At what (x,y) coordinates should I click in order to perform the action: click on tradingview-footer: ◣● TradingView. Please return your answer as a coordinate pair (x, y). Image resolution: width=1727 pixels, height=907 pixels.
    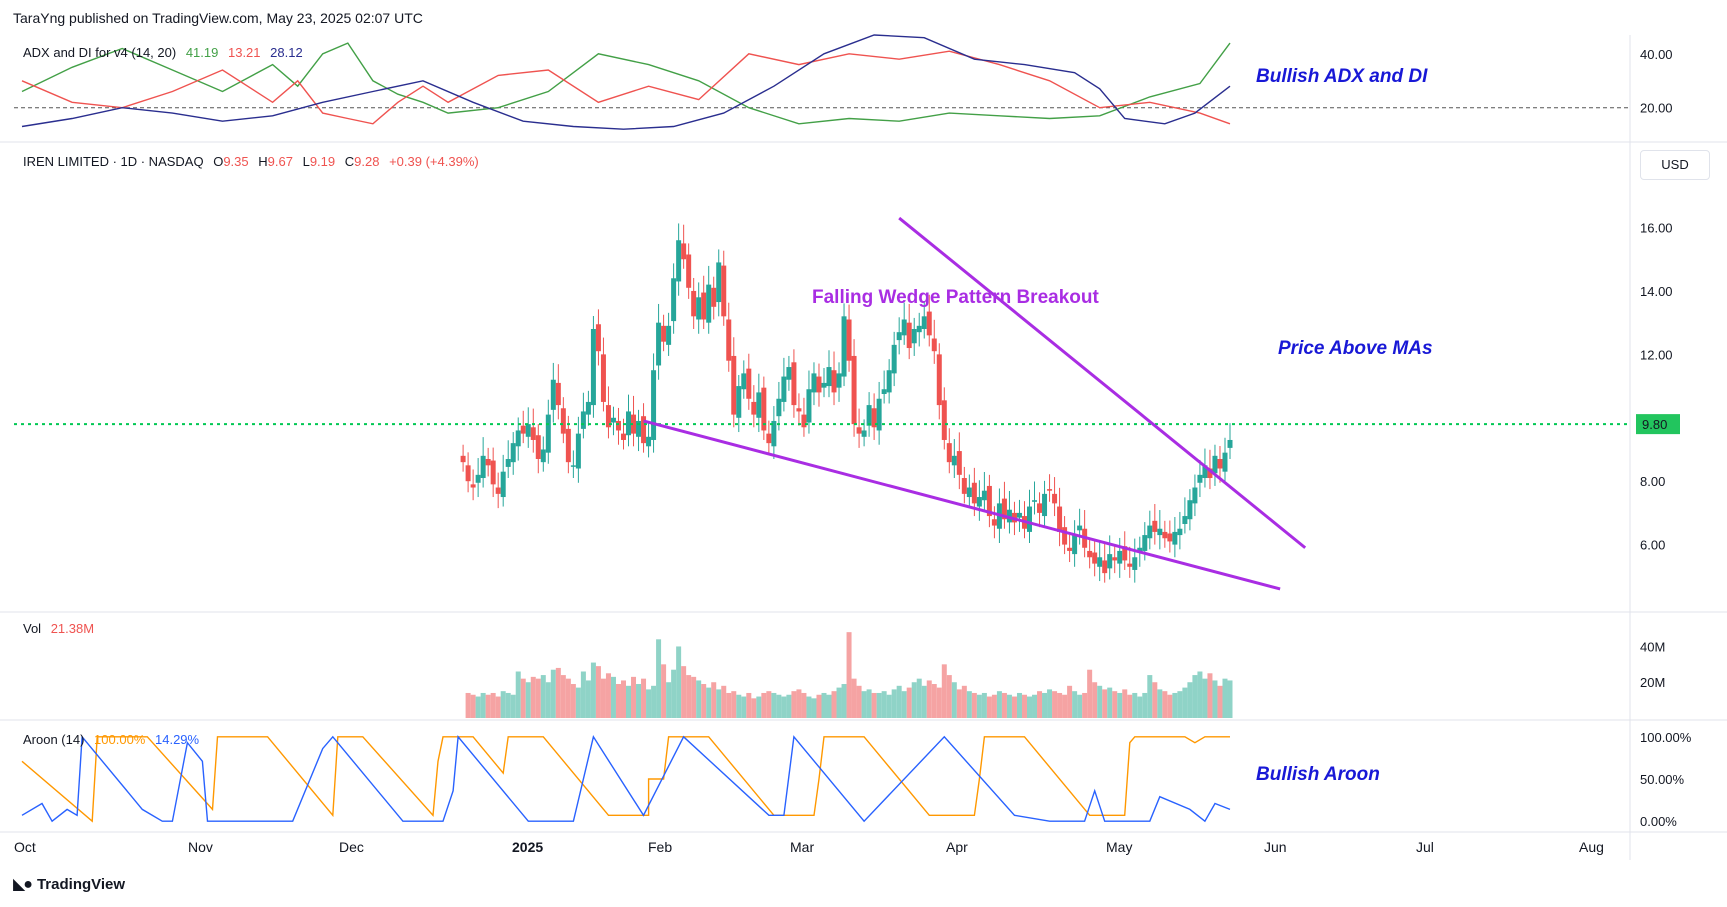
    Looking at the image, I should click on (69, 884).